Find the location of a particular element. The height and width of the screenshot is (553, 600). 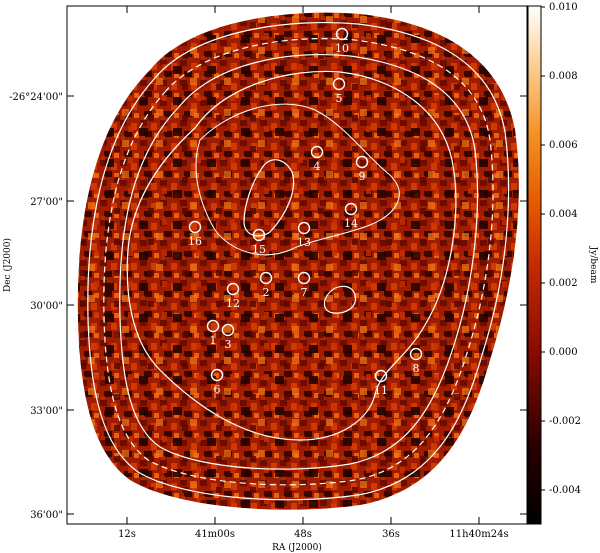

colorbar-label: Jy/beam is located at coordinates (593, 265).